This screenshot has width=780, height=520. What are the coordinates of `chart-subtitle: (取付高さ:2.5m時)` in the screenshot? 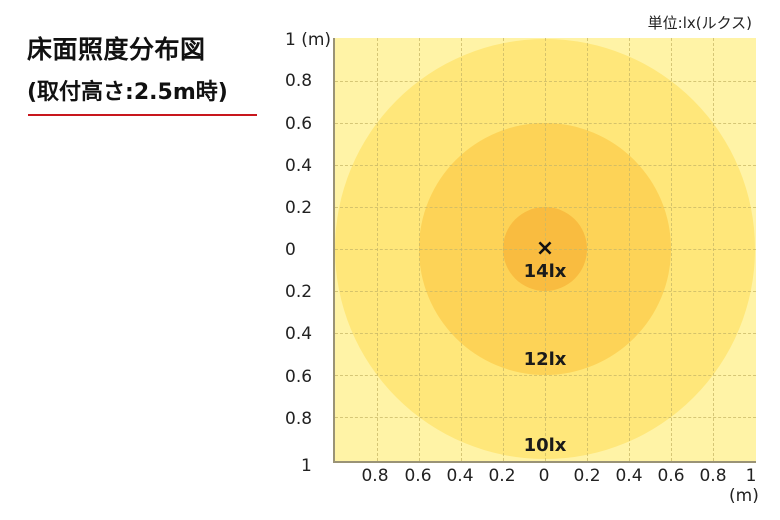 It's located at (127, 92).